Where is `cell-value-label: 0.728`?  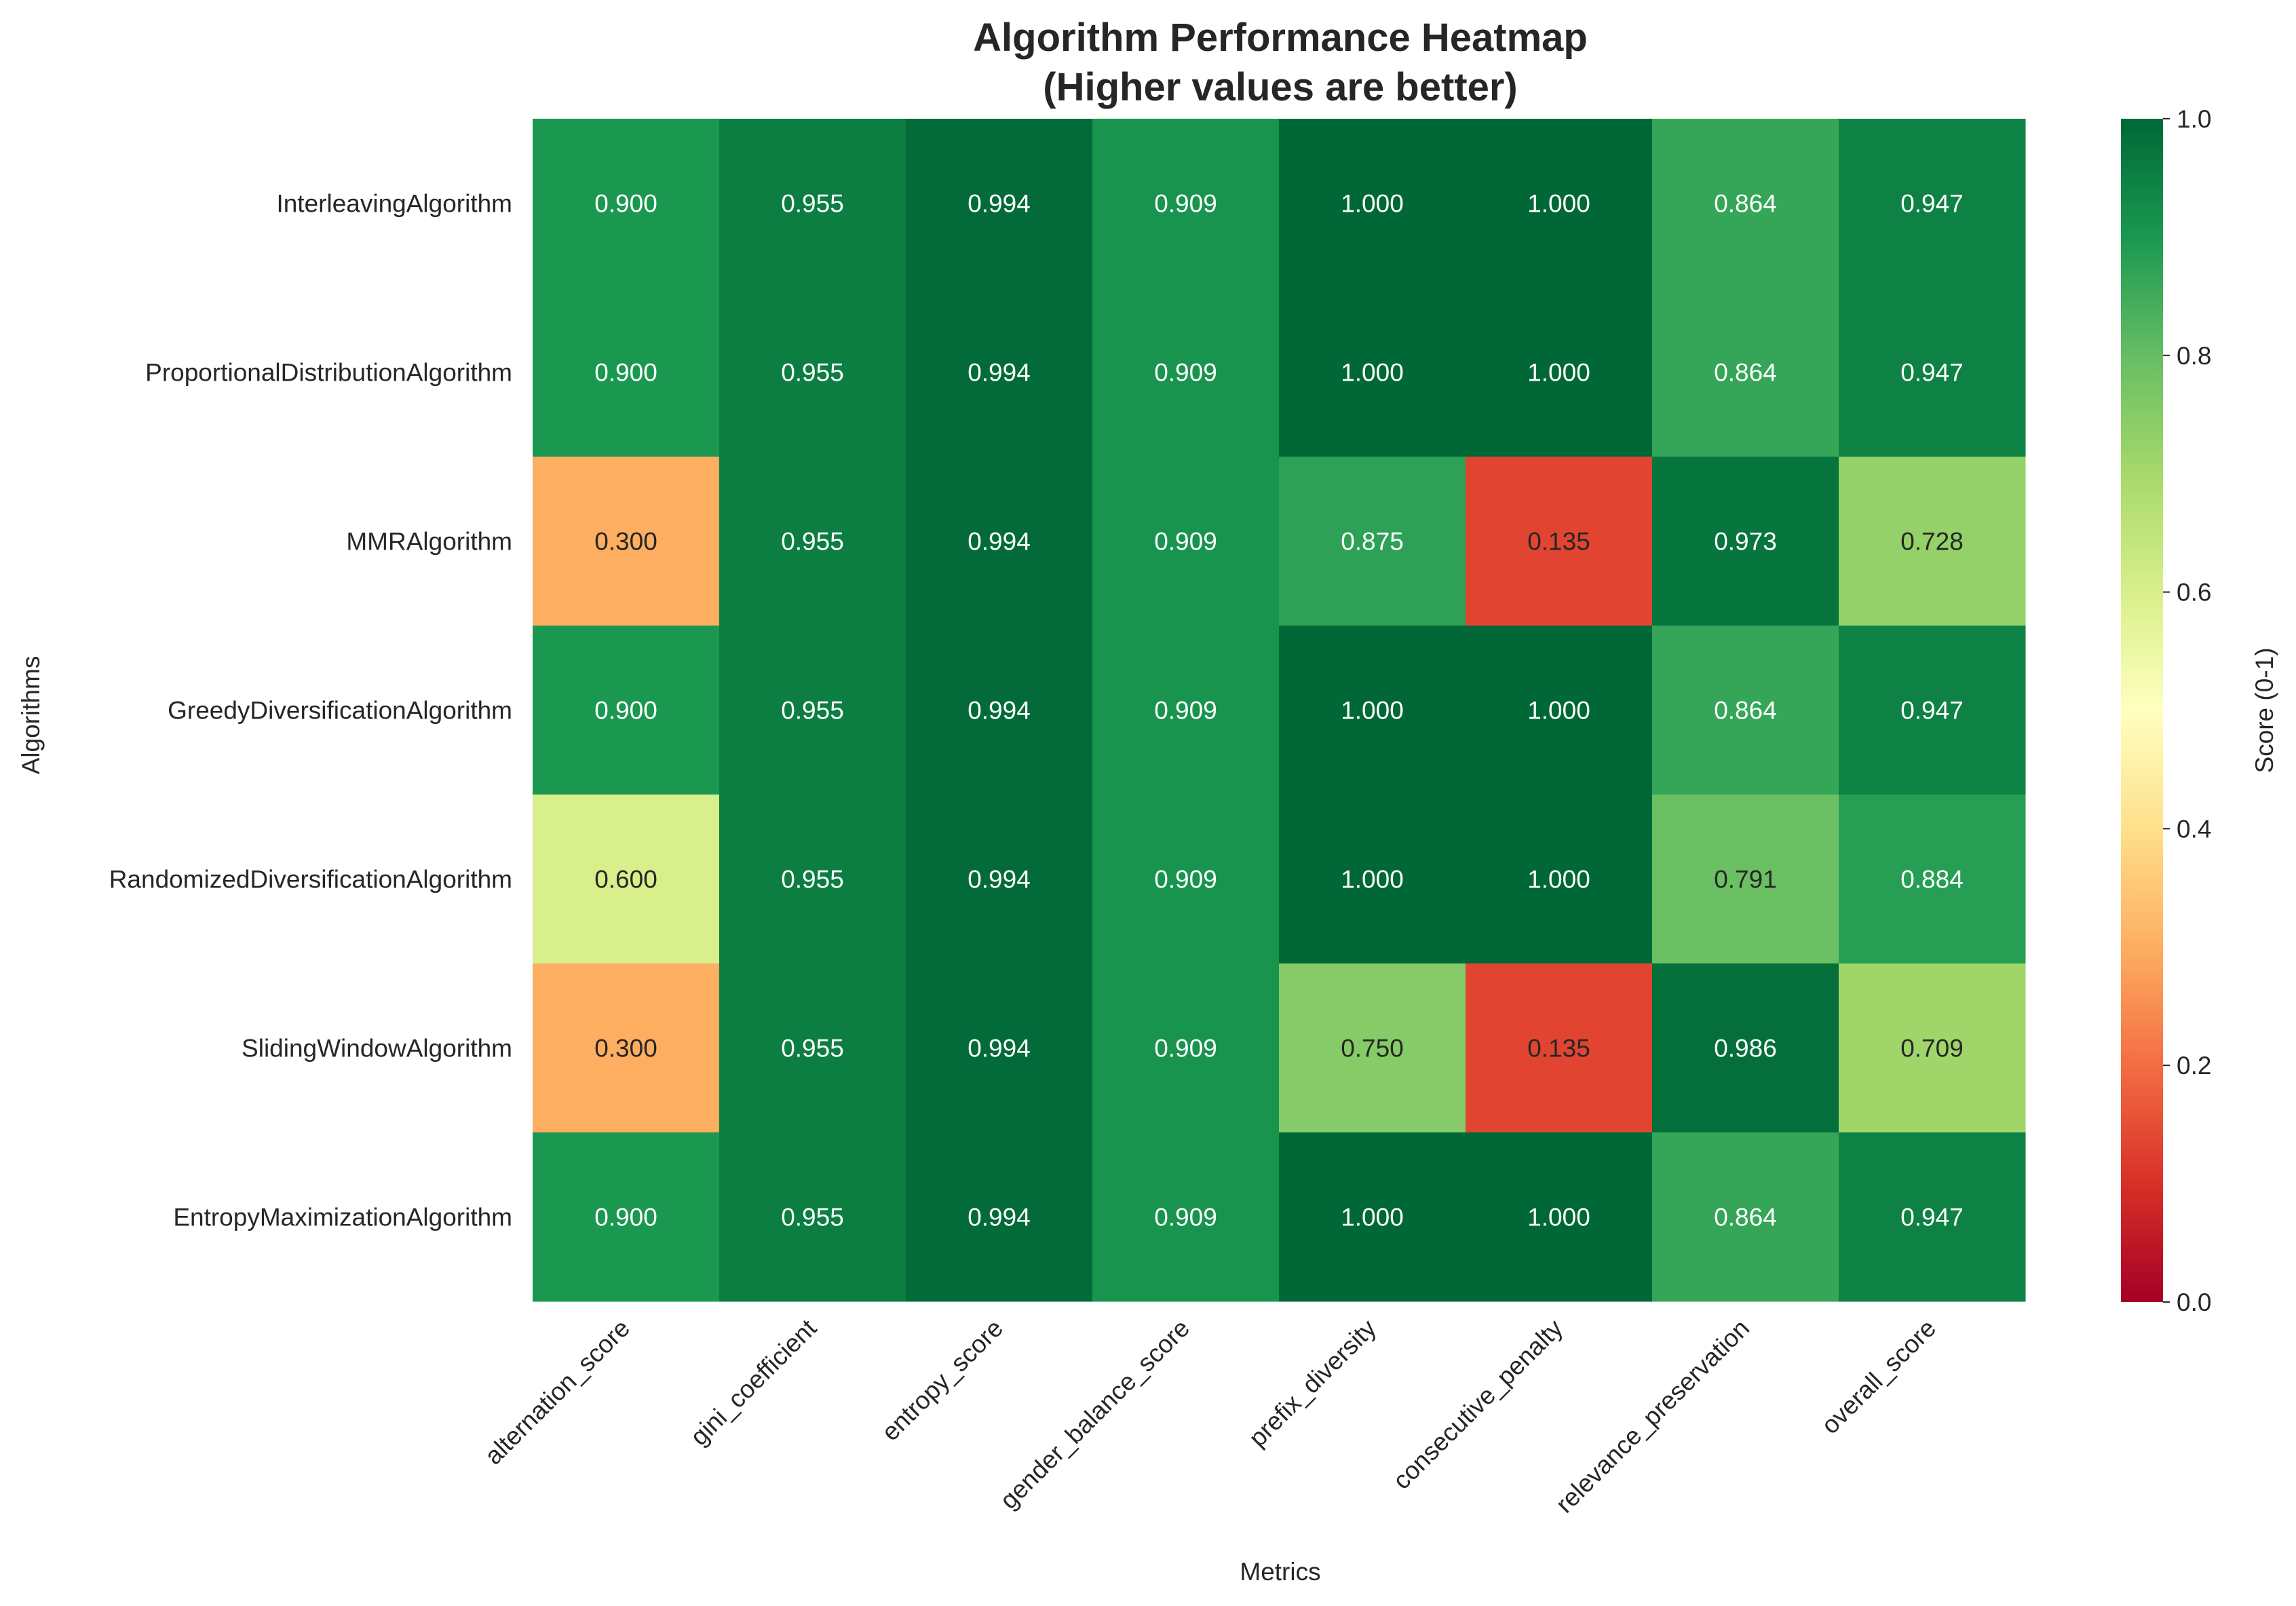 cell-value-label: 0.728 is located at coordinates (1932, 542).